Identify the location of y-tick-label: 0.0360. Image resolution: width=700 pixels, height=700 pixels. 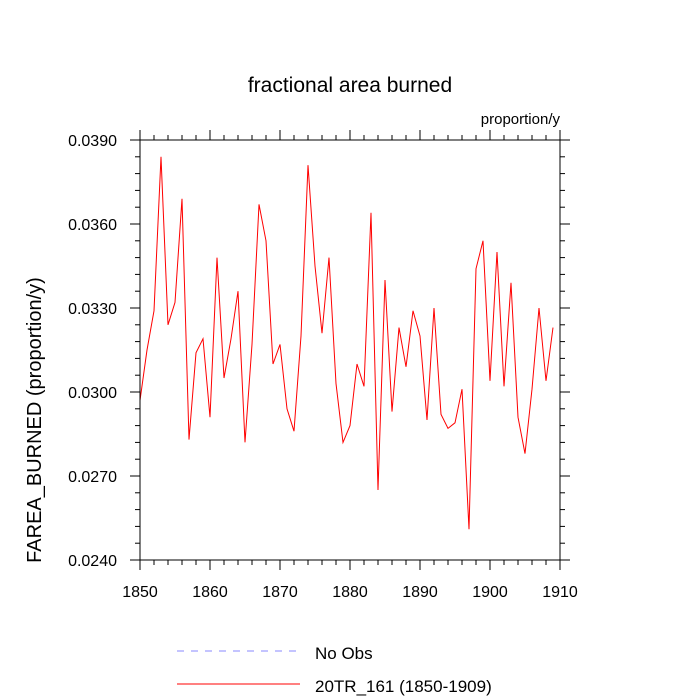
(92, 225).